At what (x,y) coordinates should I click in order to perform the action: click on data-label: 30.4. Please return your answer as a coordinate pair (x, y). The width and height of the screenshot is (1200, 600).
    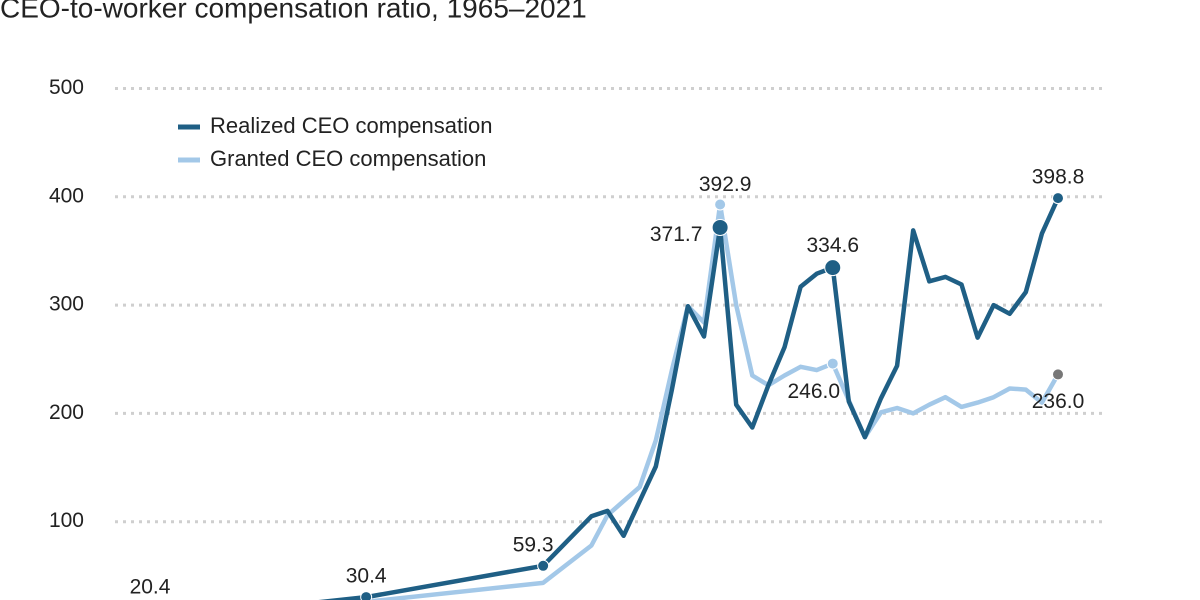
    Looking at the image, I should click on (366, 576).